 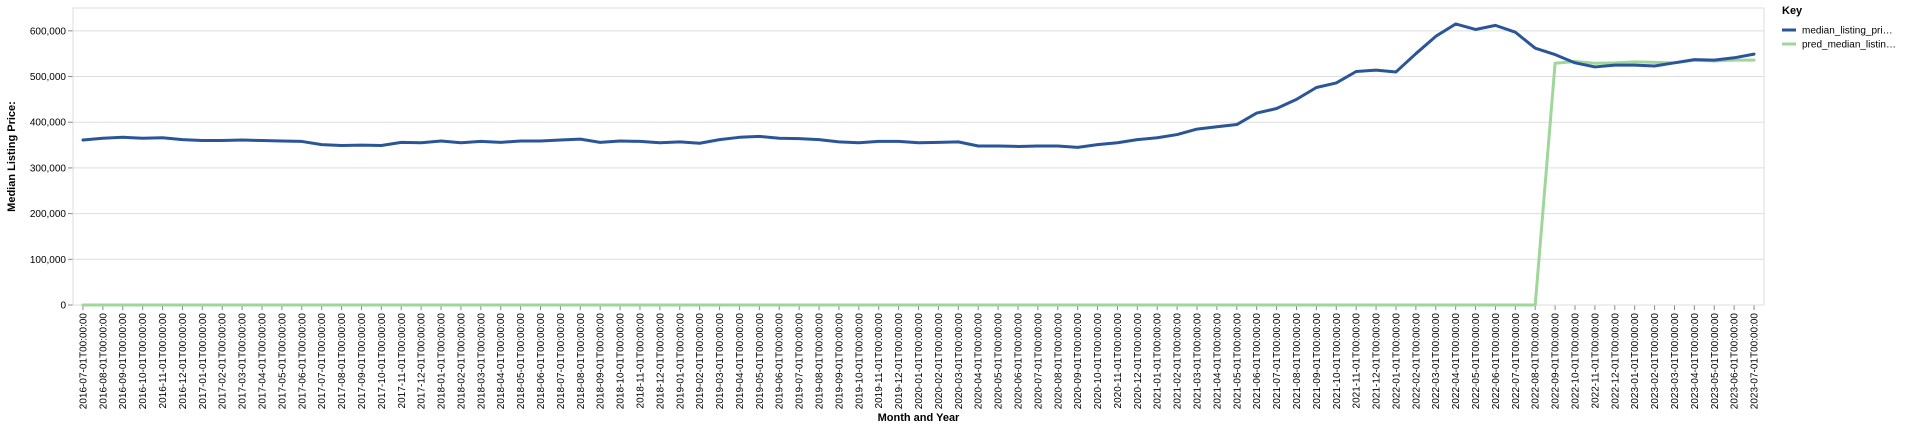 I want to click on y-tick-label: 400,000, so click(x=48, y=123).